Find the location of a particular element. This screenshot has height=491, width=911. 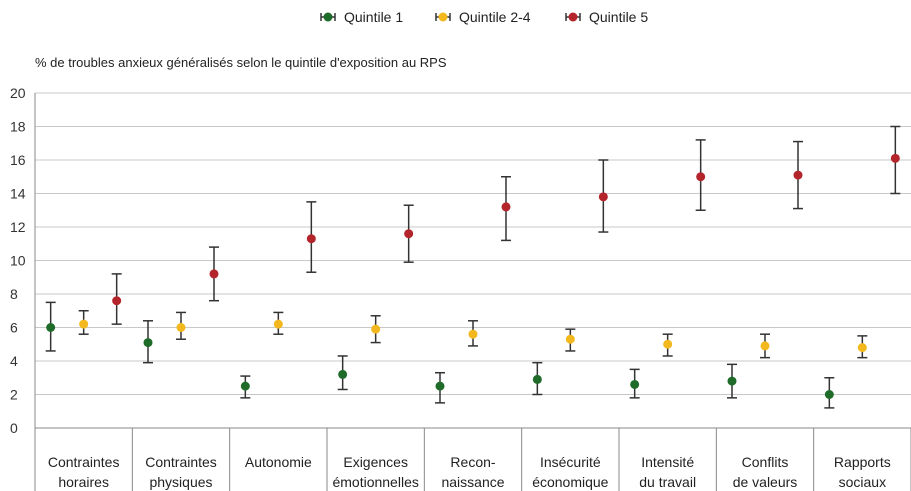

x-category-line: Autonomie is located at coordinates (278, 462).